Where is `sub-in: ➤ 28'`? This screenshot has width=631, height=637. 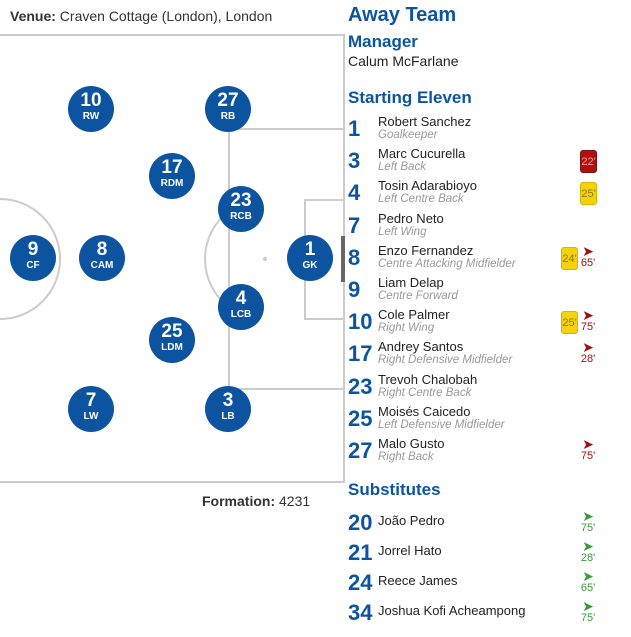
sub-in: ➤ 28' is located at coordinates (588, 551).